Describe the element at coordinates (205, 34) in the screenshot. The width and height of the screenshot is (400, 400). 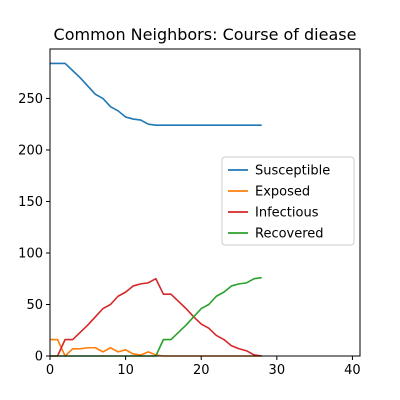
I see `chart-title: Common Neighbors: Course of diease` at that location.